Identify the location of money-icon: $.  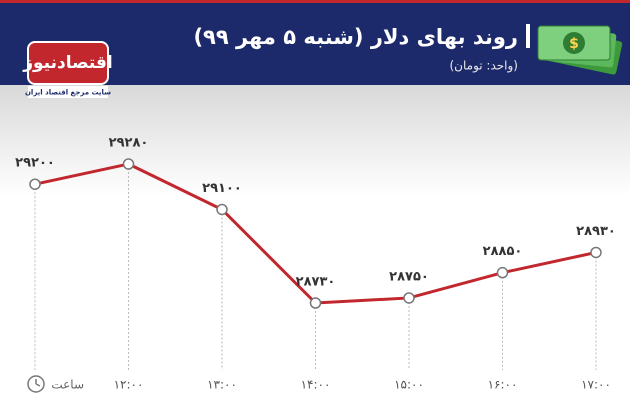
(580, 50).